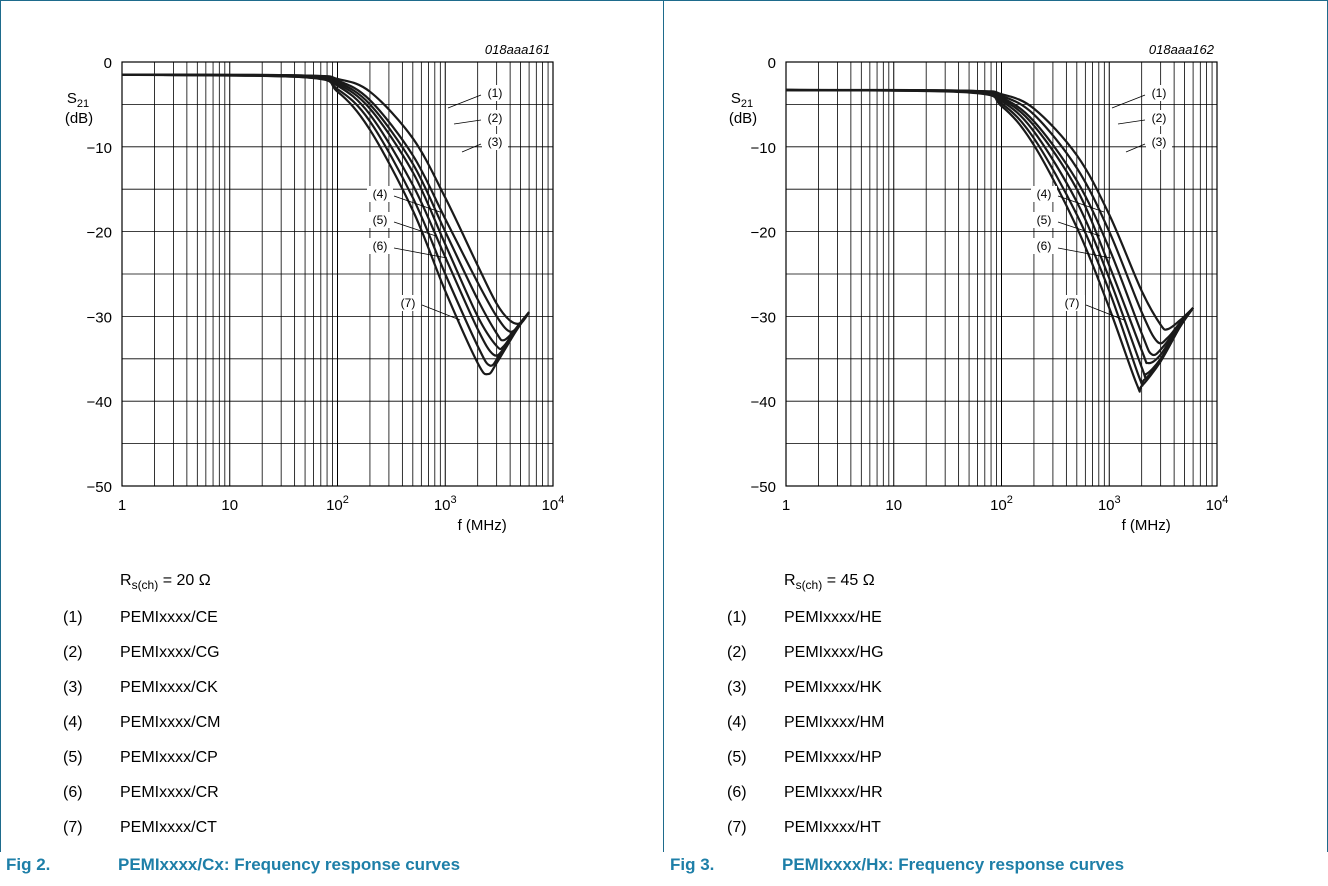 Image resolution: width=1328 pixels, height=886 pixels. Describe the element at coordinates (141, 652) in the screenshot. I see `legend-item: (2) PEMIxxxx/CG` at that location.